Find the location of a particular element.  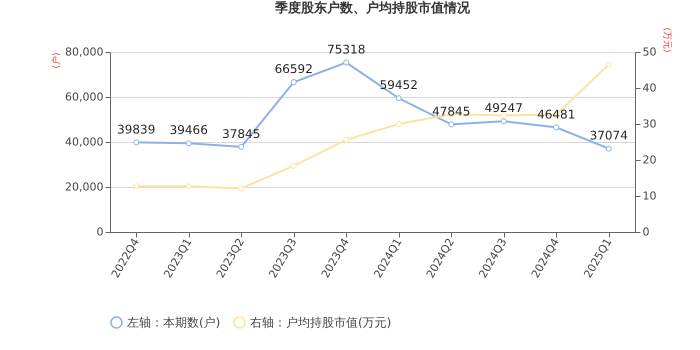

y-tick-label: 40,000 is located at coordinates (84, 142).